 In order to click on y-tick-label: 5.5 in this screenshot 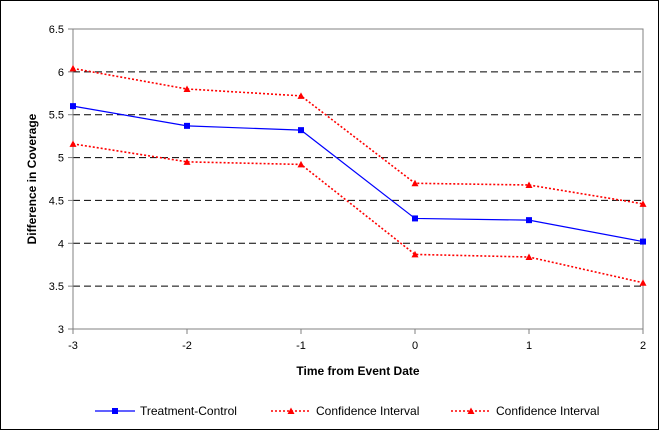, I will do `click(56, 116)`.